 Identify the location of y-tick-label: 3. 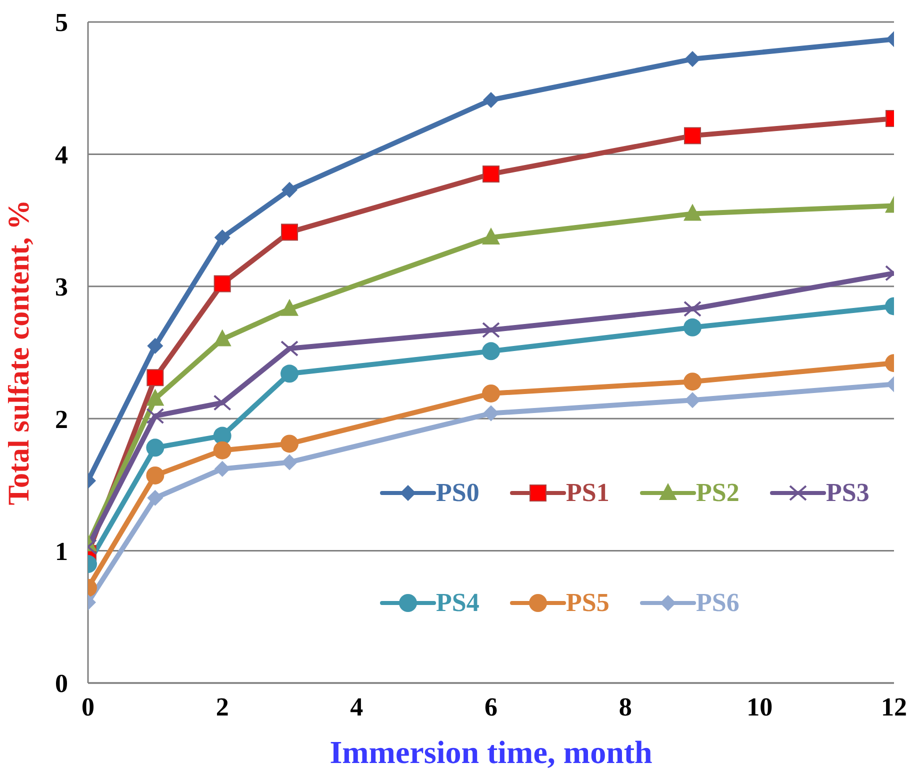
(61, 287).